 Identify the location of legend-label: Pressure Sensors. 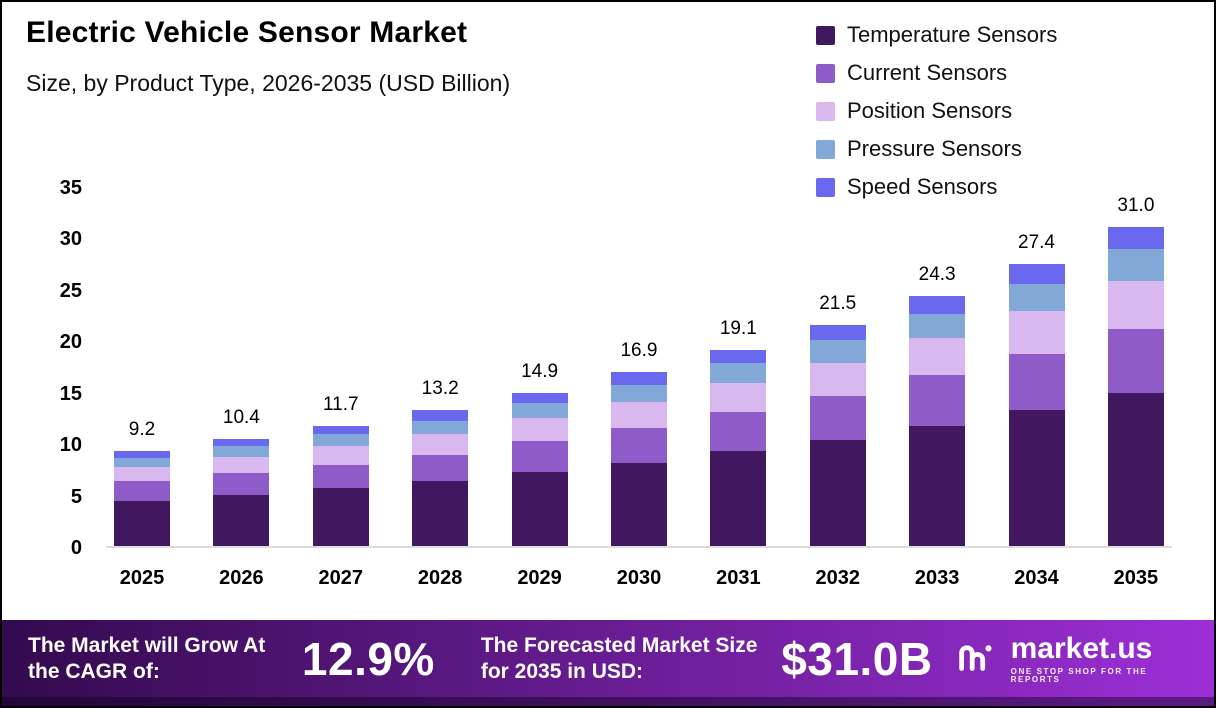
(934, 148).